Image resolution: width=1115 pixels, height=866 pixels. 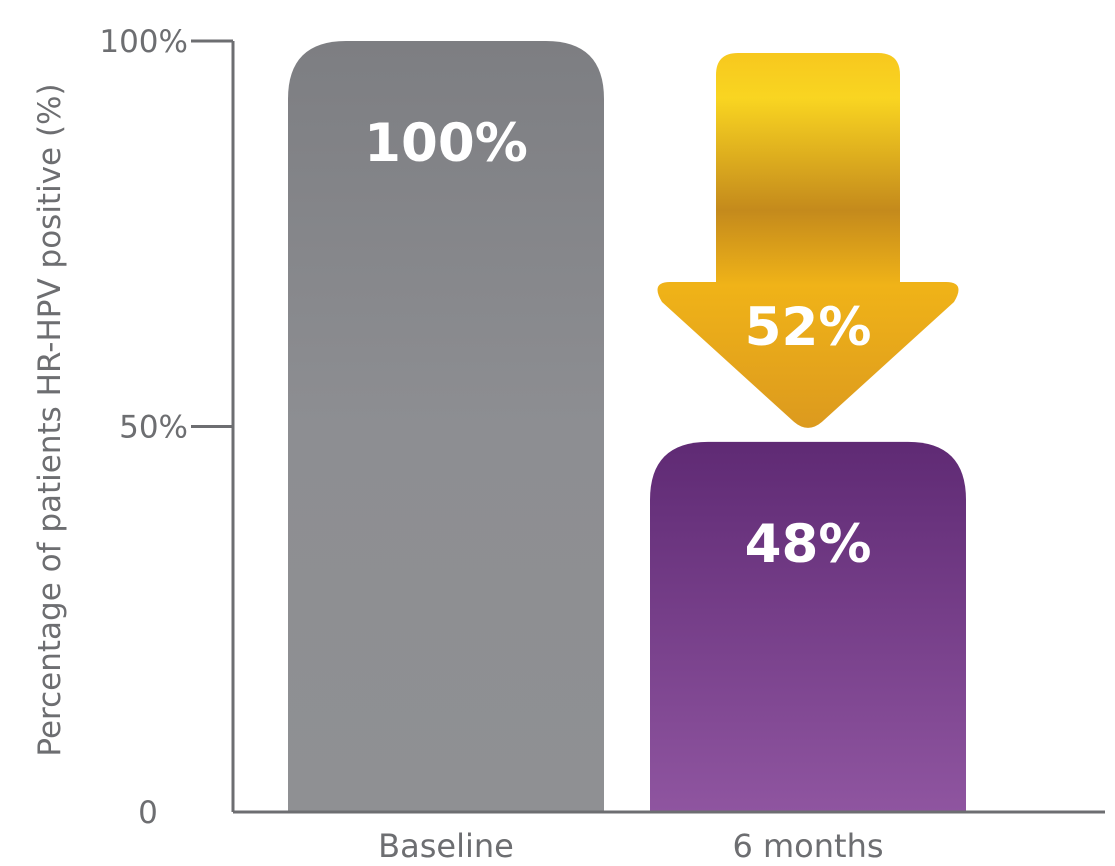 What do you see at coordinates (143, 42) in the screenshot?
I see `y-tick-label: 100%` at bounding box center [143, 42].